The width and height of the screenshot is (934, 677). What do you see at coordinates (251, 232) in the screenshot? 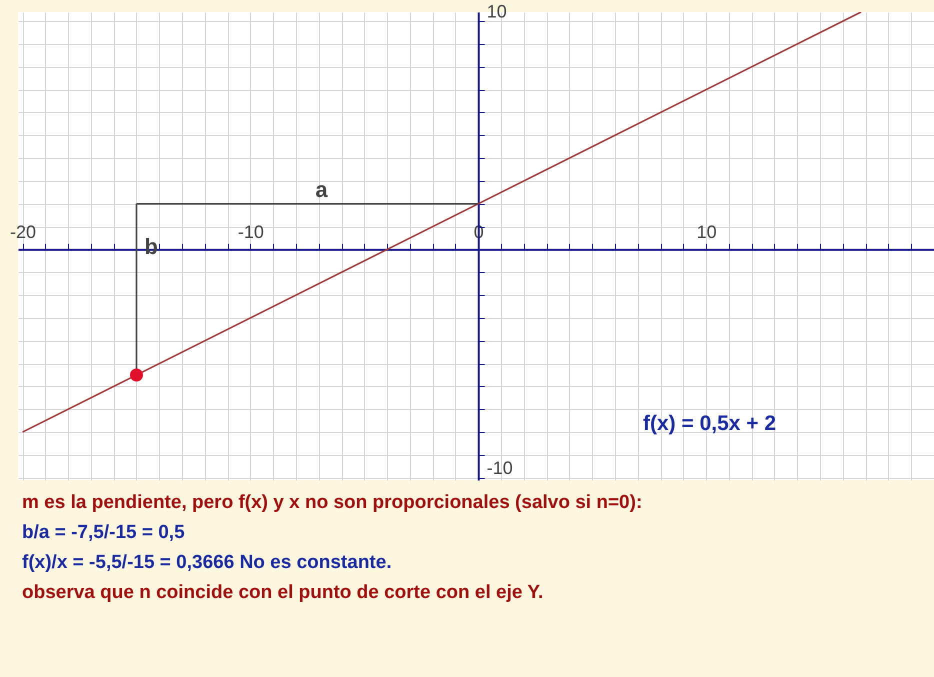
I see `x-tick-label: -10` at bounding box center [251, 232].